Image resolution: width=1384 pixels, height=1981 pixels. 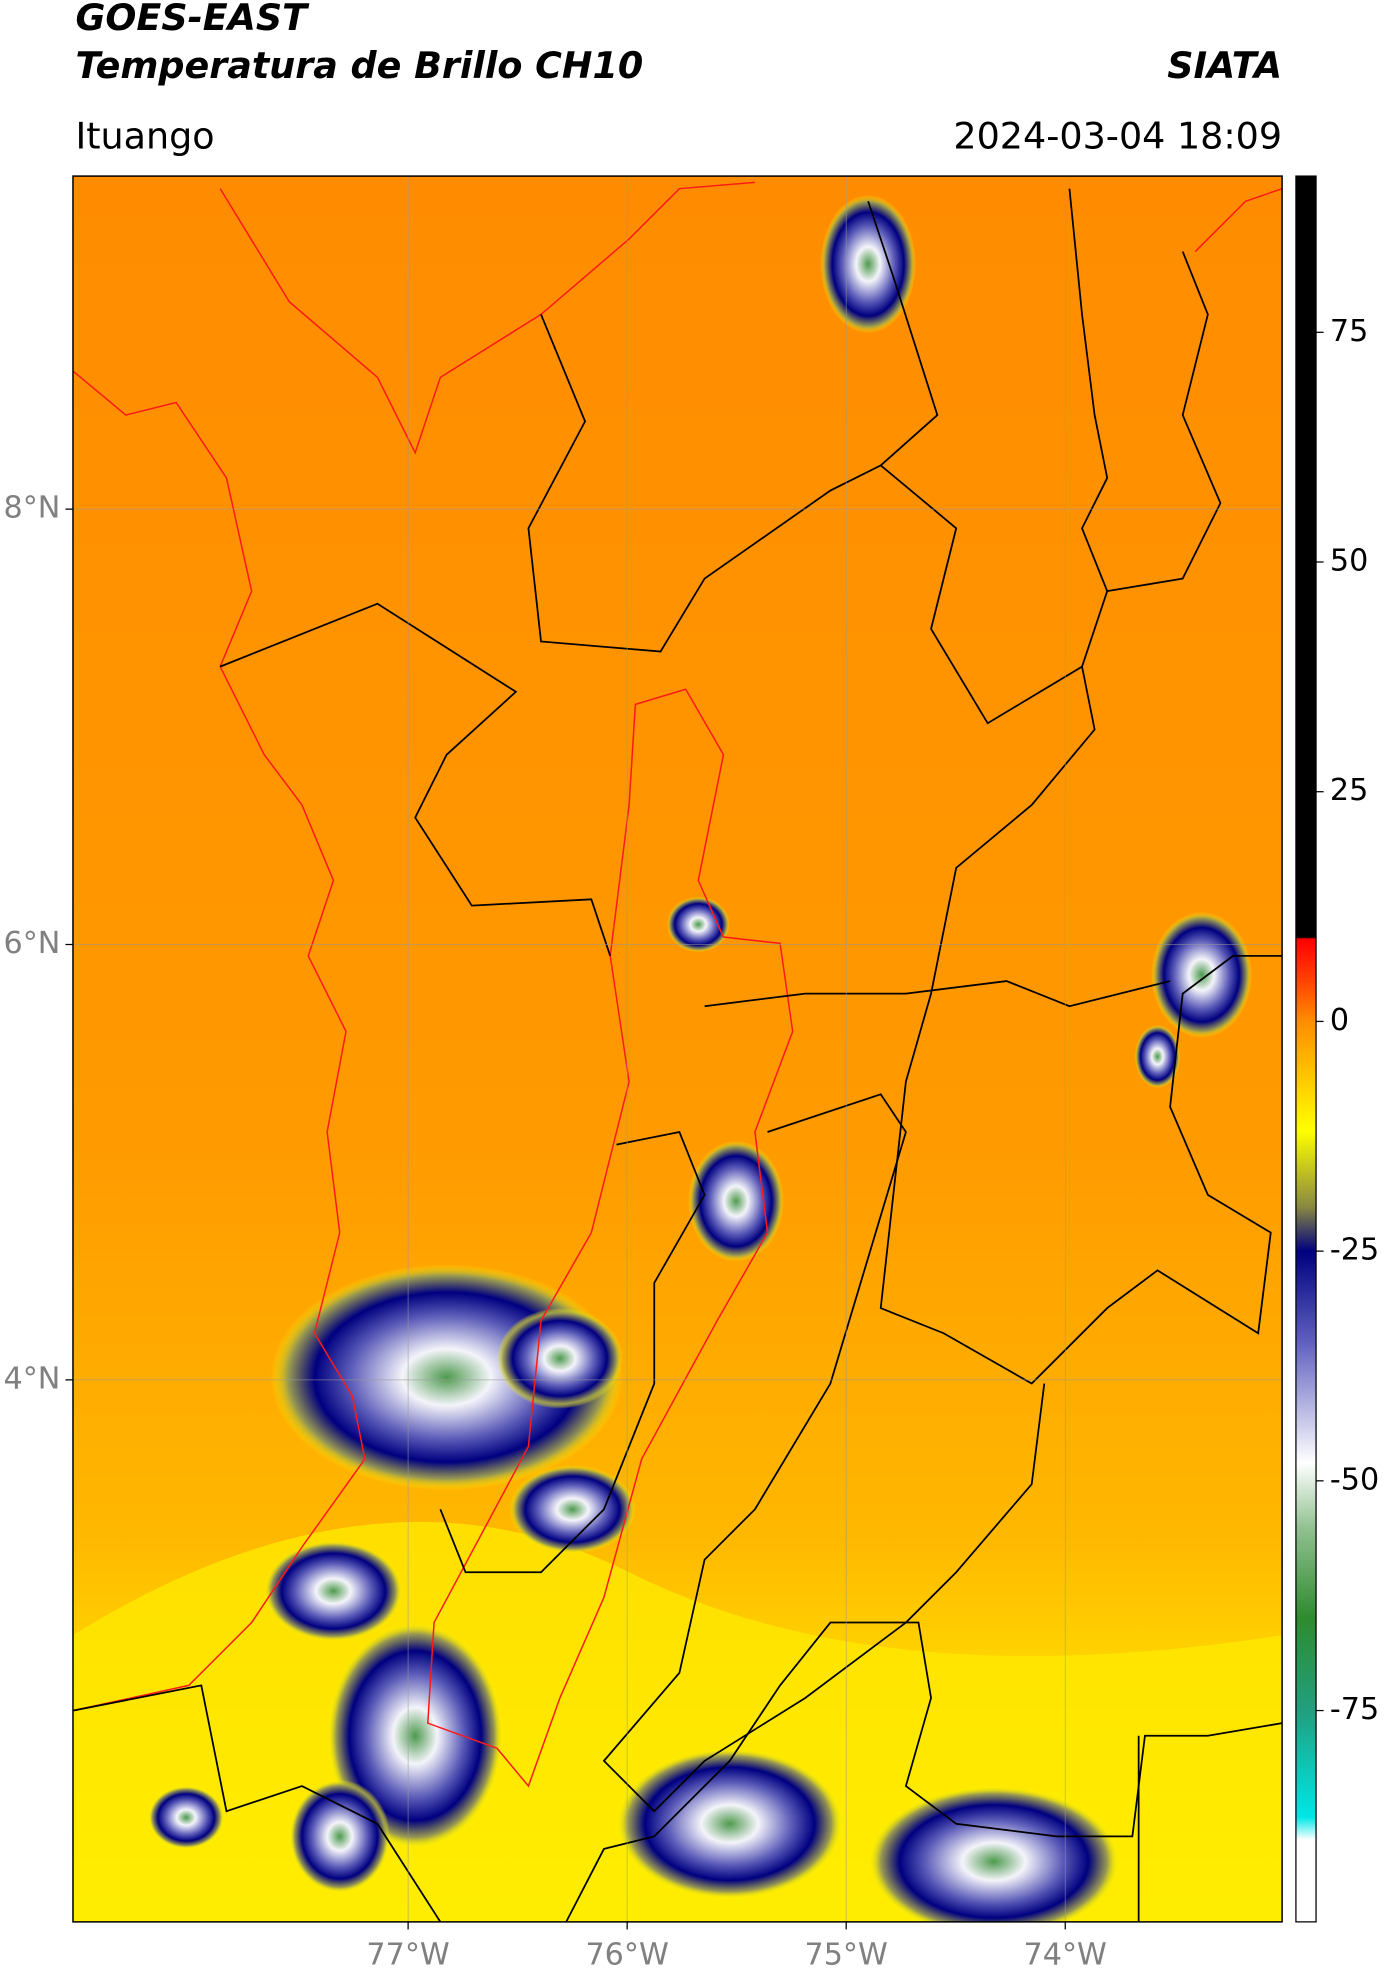 I want to click on colorbar-tick-label: -25, so click(x=1354, y=1250).